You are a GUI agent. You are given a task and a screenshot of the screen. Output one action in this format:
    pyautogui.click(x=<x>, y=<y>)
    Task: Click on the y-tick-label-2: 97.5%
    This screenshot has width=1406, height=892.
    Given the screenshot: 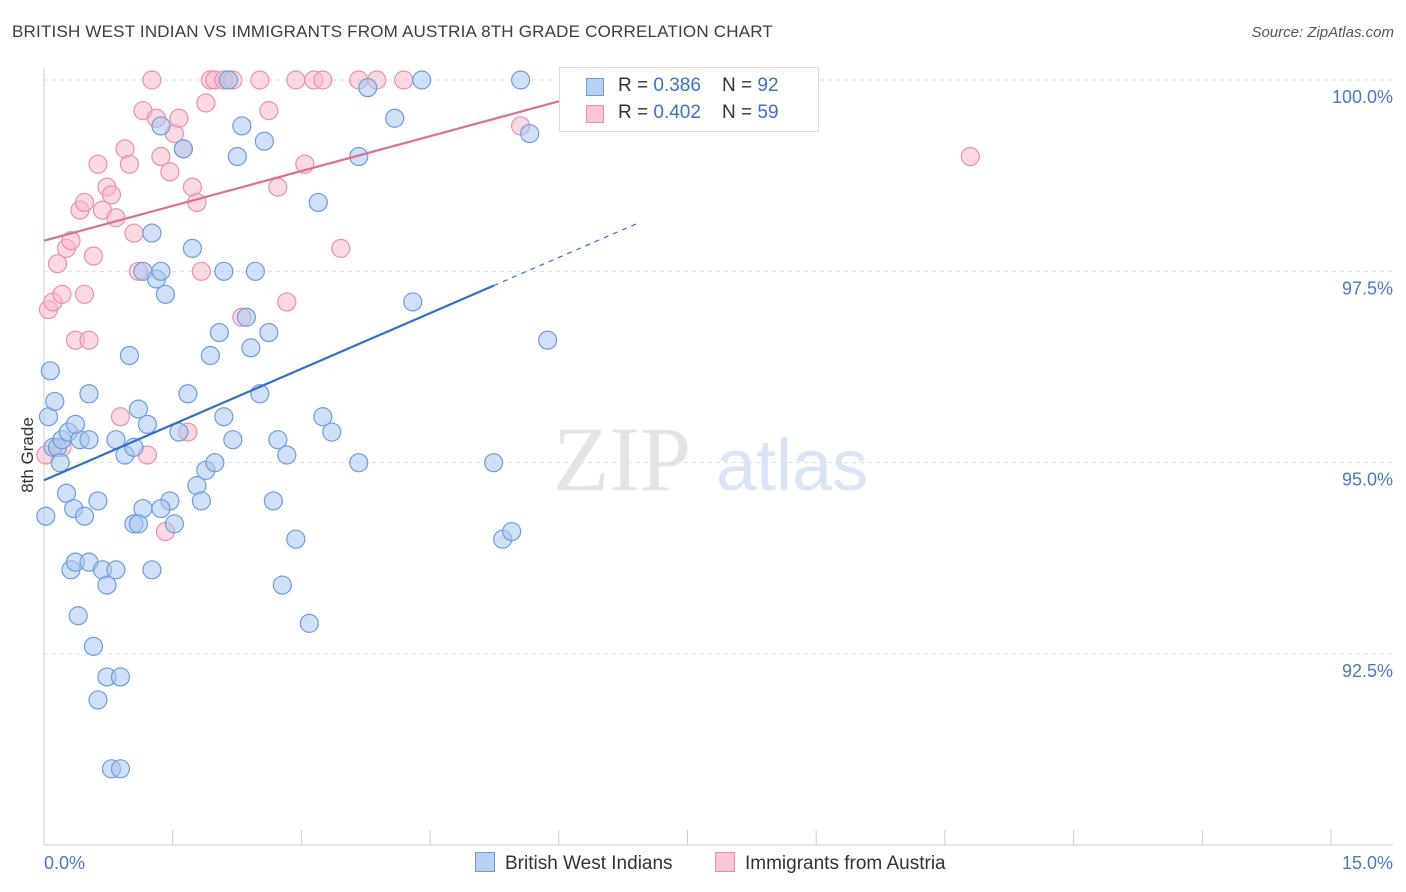 What is the action you would take?
    pyautogui.click(x=1367, y=288)
    